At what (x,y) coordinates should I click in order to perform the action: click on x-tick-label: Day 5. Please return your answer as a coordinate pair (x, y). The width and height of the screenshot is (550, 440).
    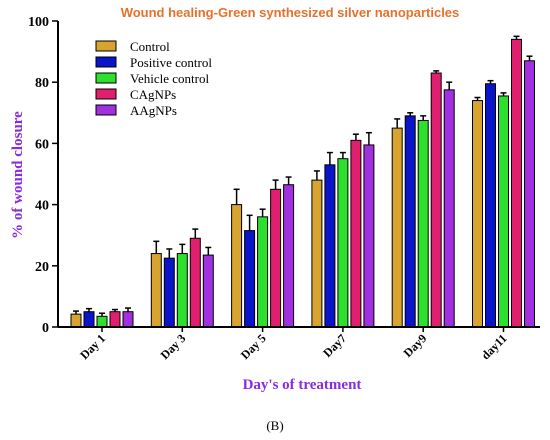
    Looking at the image, I should click on (253, 346).